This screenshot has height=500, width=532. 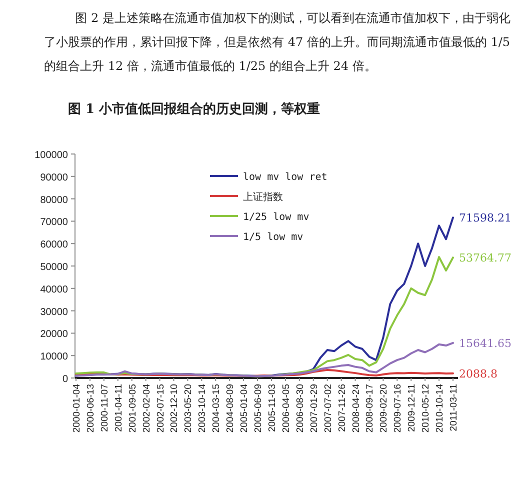 What do you see at coordinates (160, 408) in the screenshot?
I see `x-tick-label: 2002-07-15` at bounding box center [160, 408].